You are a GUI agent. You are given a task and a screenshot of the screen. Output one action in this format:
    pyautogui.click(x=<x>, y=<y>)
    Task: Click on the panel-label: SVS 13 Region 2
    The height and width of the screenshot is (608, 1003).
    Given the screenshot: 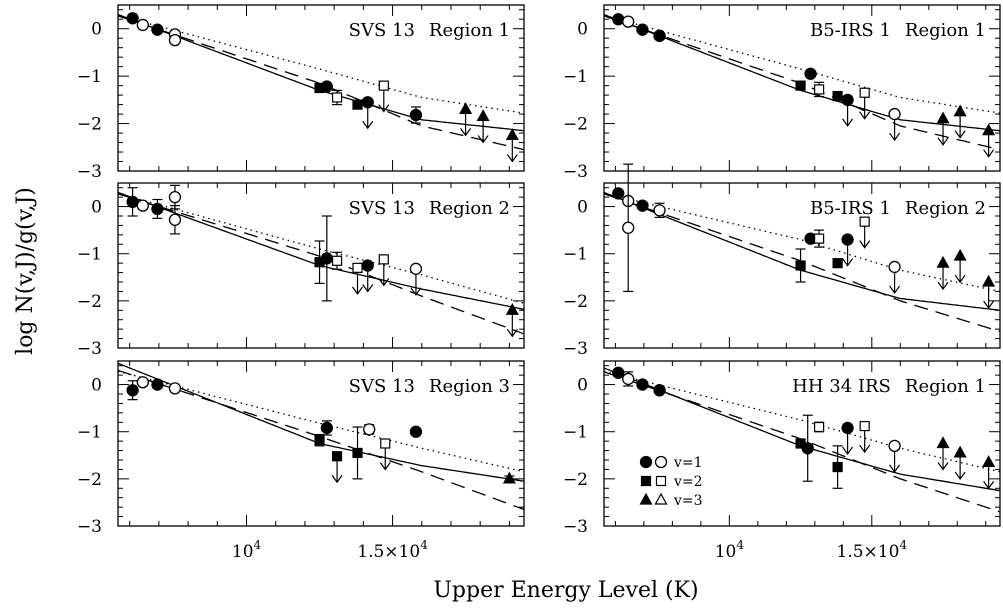 What is the action you would take?
    pyautogui.click(x=429, y=208)
    